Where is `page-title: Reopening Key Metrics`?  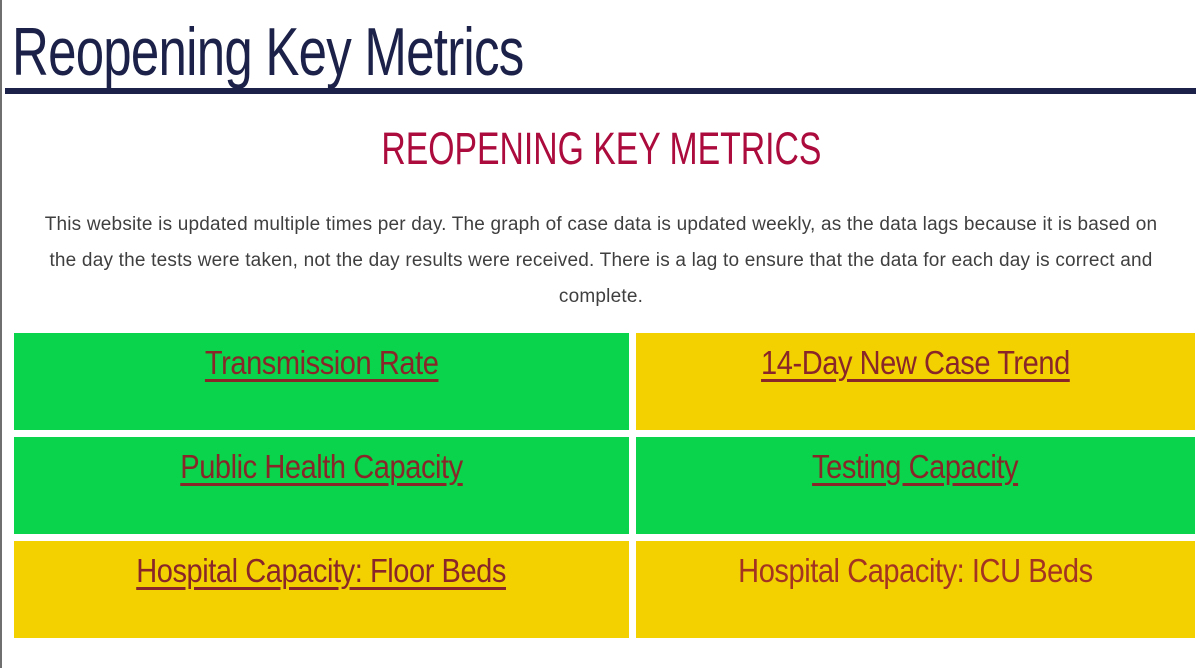
page-title: Reopening Key Metrics is located at coordinates (268, 52).